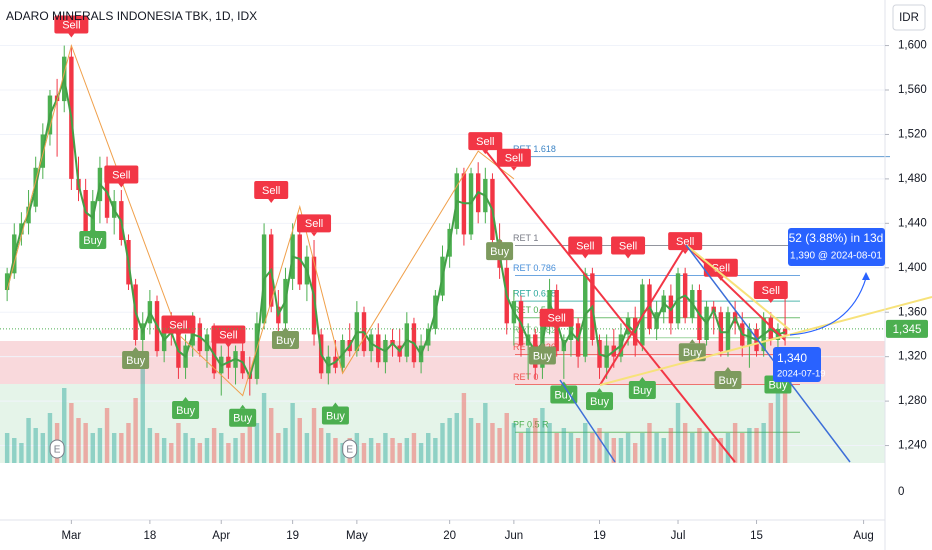  Describe the element at coordinates (863, 536) in the screenshot. I see `x-tick-label: Aug` at that location.